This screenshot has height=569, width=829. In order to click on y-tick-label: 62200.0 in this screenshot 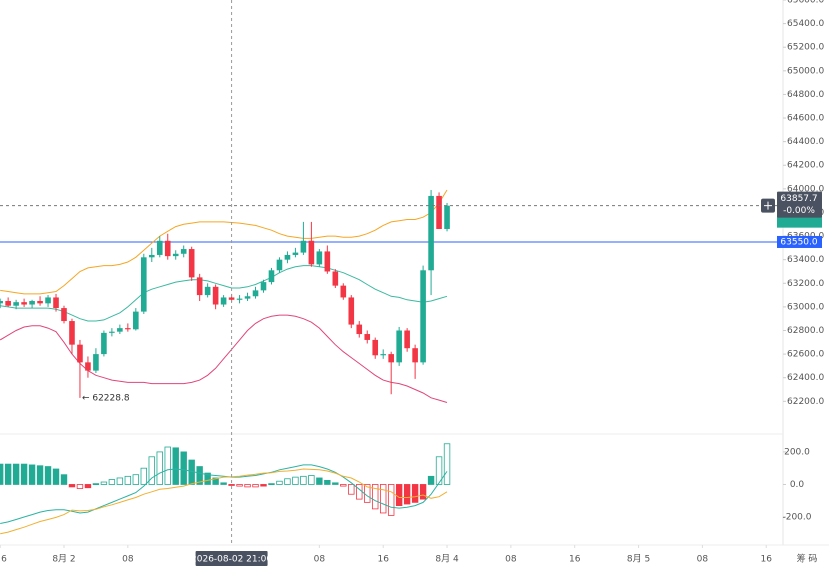, I will do `click(805, 402)`.